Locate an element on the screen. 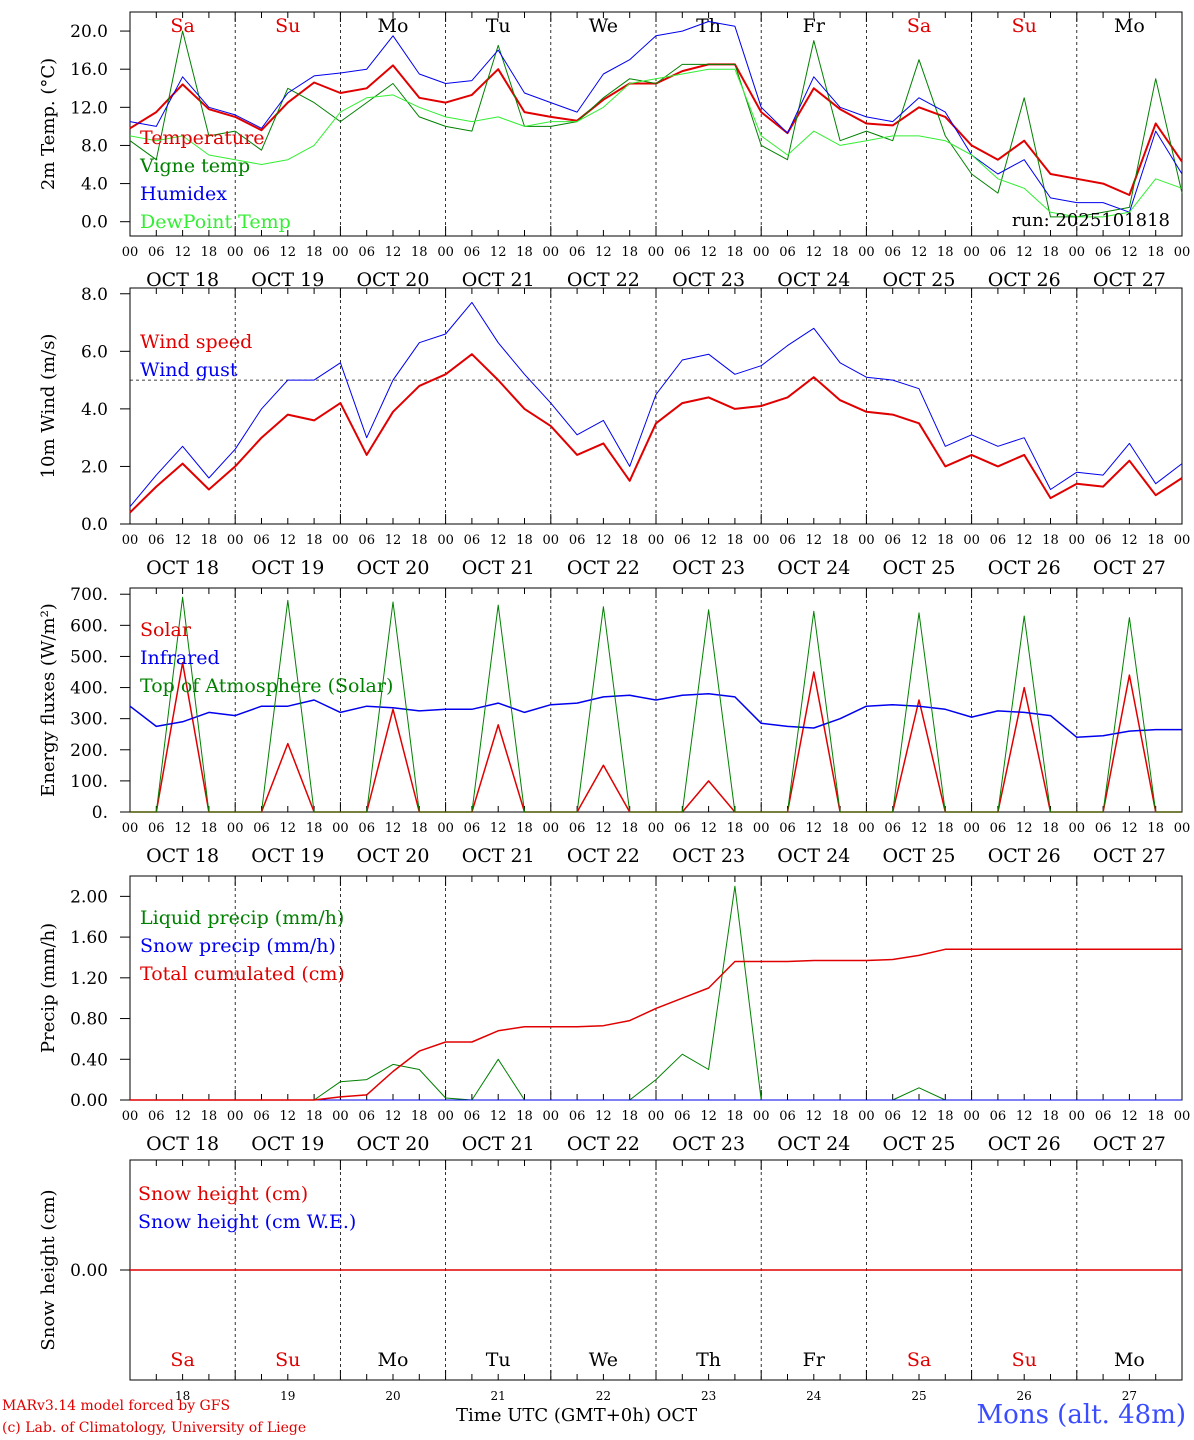  y-tick-label: 200. is located at coordinates (89, 751).